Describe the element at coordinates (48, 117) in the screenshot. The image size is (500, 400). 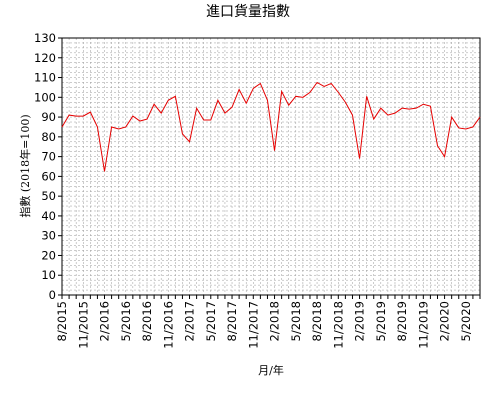
I see `y-tick-label: 90` at that location.